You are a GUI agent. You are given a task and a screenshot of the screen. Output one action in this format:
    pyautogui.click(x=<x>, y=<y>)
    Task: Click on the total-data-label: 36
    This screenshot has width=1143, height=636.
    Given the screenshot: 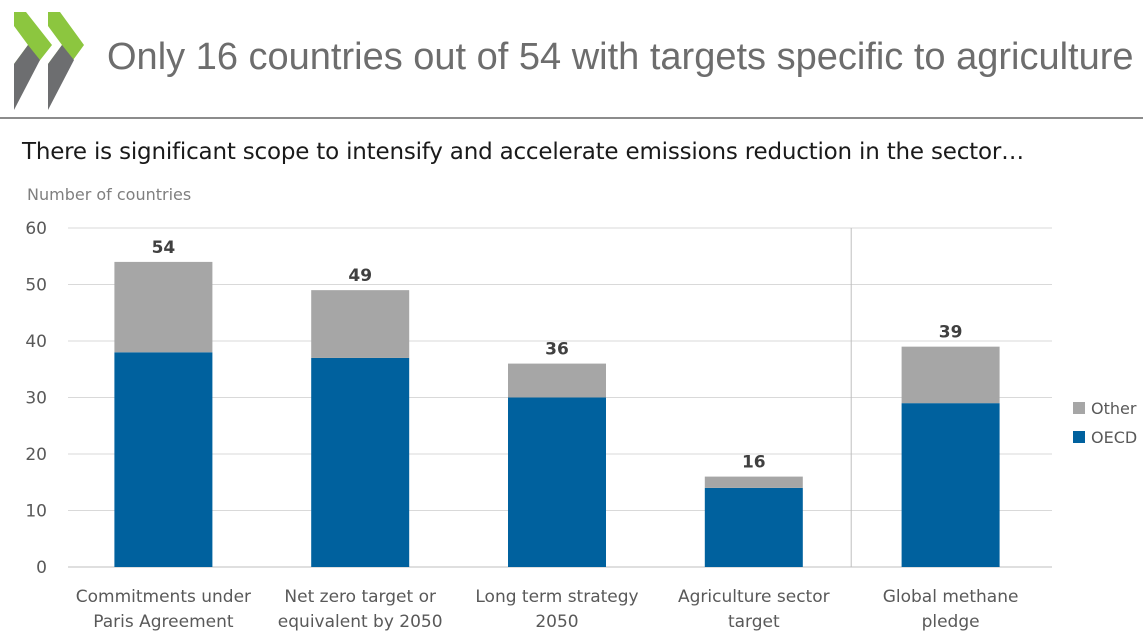 What is the action you would take?
    pyautogui.click(x=557, y=350)
    